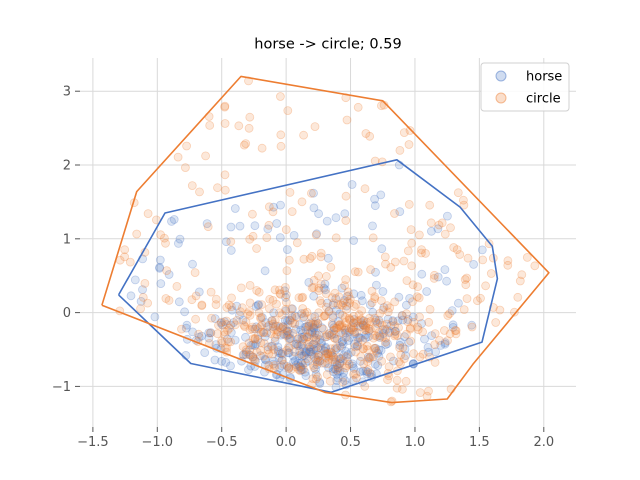 The image size is (640, 480). I want to click on x-tick-label: 0.5, so click(350, 442).